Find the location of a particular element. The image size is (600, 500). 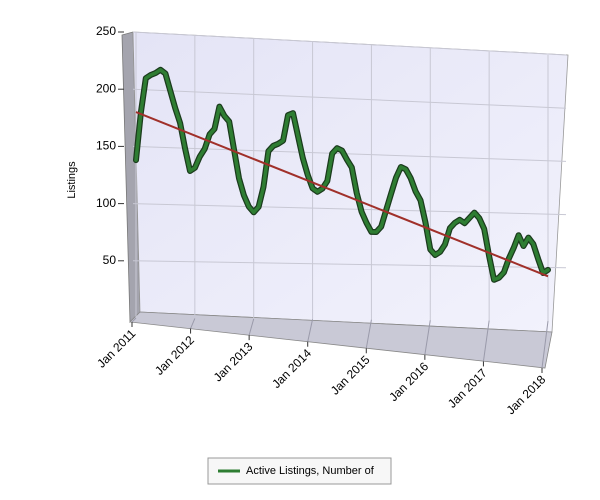

x-tick-label: Jan 2017 is located at coordinates (467, 388).